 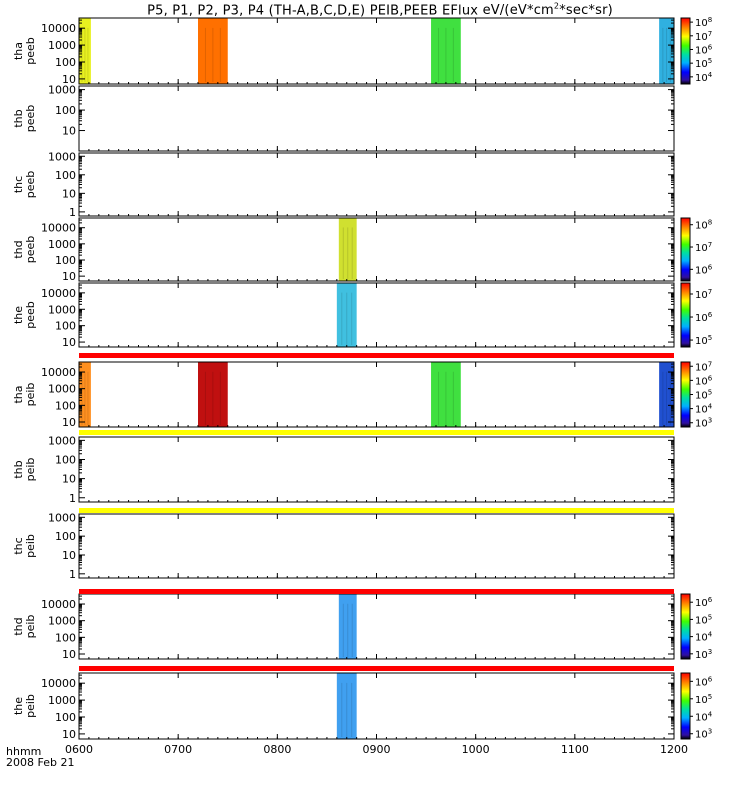 I want to click on x-axis-label-hhmm: hhmm, so click(x=24, y=751).